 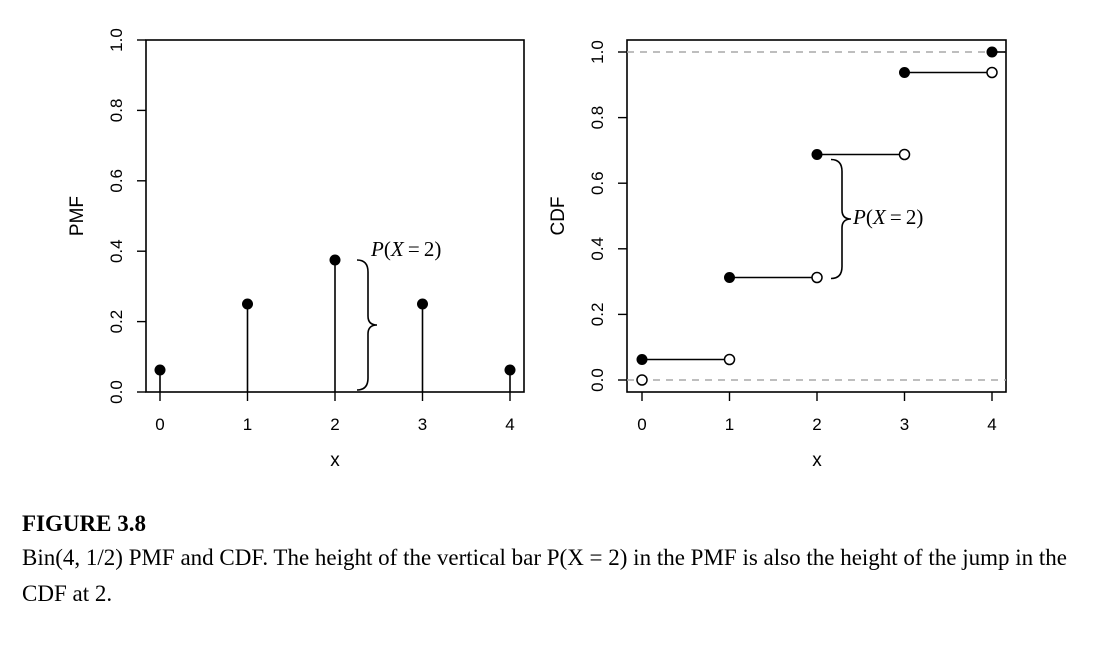 What do you see at coordinates (405, 249) in the screenshot?
I see `pmf-annotation-label: P(X = 2)` at bounding box center [405, 249].